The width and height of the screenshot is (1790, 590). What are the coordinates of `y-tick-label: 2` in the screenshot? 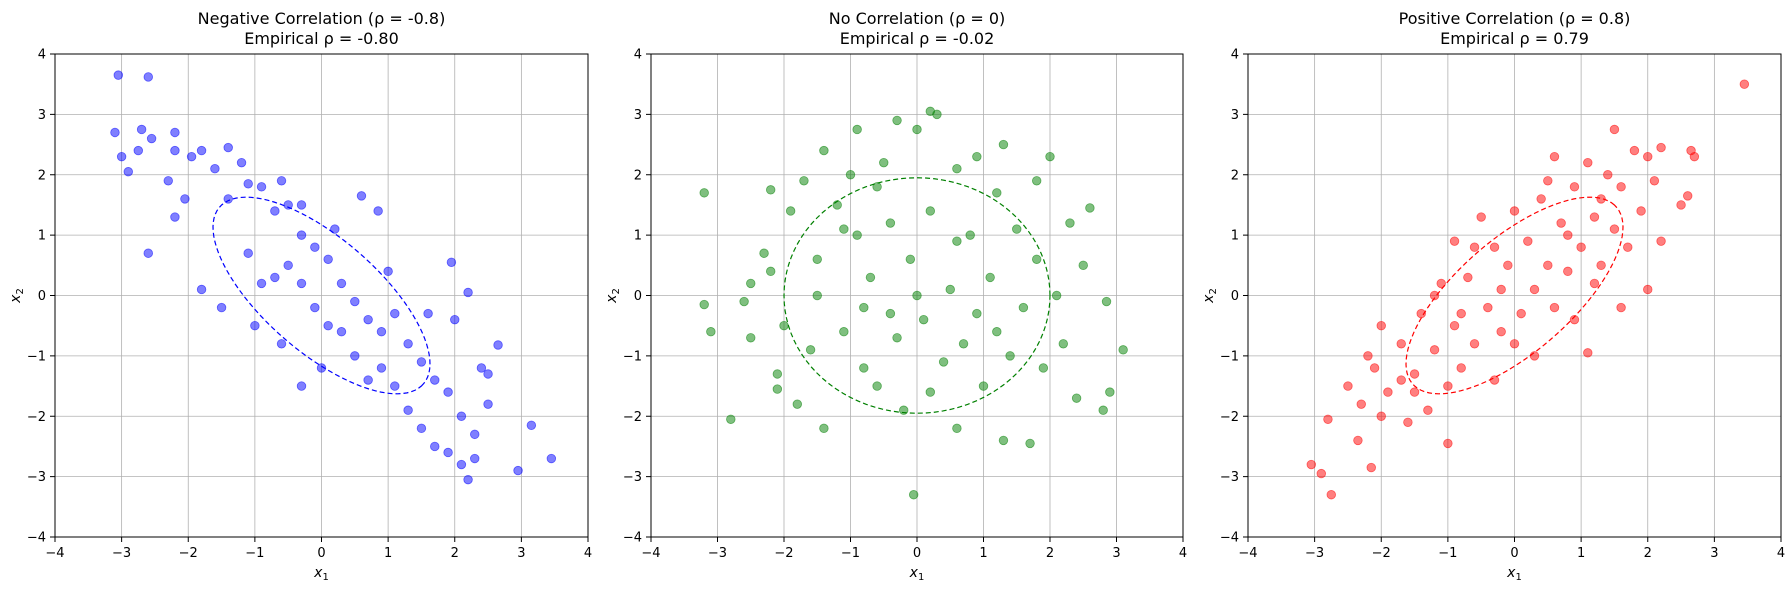 It's located at (42, 175).